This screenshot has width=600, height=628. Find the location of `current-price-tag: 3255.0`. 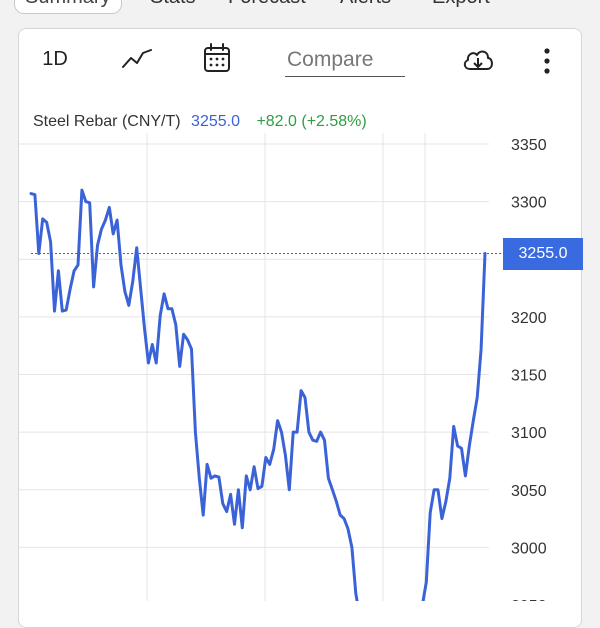

current-price-tag: 3255.0 is located at coordinates (543, 254).